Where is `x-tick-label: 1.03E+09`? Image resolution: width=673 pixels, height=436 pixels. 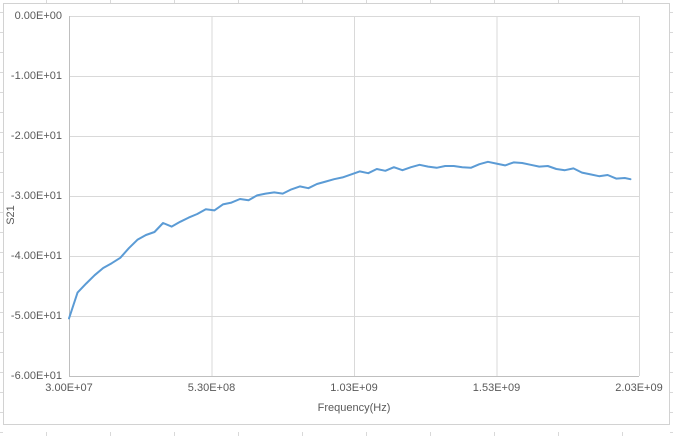
x-tick-label: 1.03E+09 is located at coordinates (354, 388).